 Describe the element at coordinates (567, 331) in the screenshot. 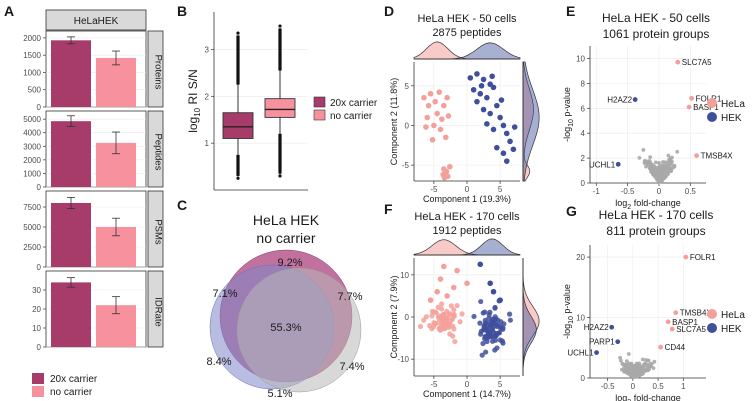

I see `y-axis-label-part: -log` at that location.